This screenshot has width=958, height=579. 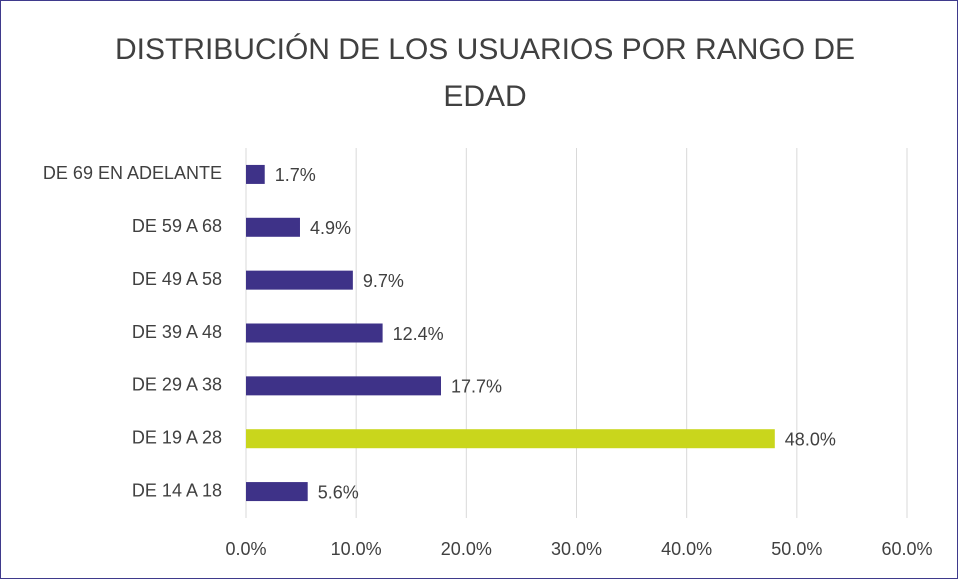 What do you see at coordinates (177, 437) in the screenshot?
I see `y-tick-label: DE 19 A 28` at bounding box center [177, 437].